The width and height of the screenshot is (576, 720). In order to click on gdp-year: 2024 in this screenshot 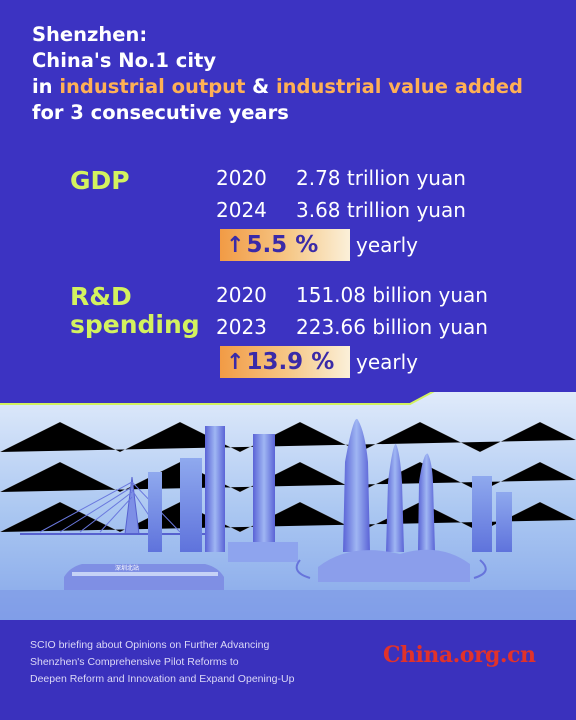, I will do `click(241, 210)`.